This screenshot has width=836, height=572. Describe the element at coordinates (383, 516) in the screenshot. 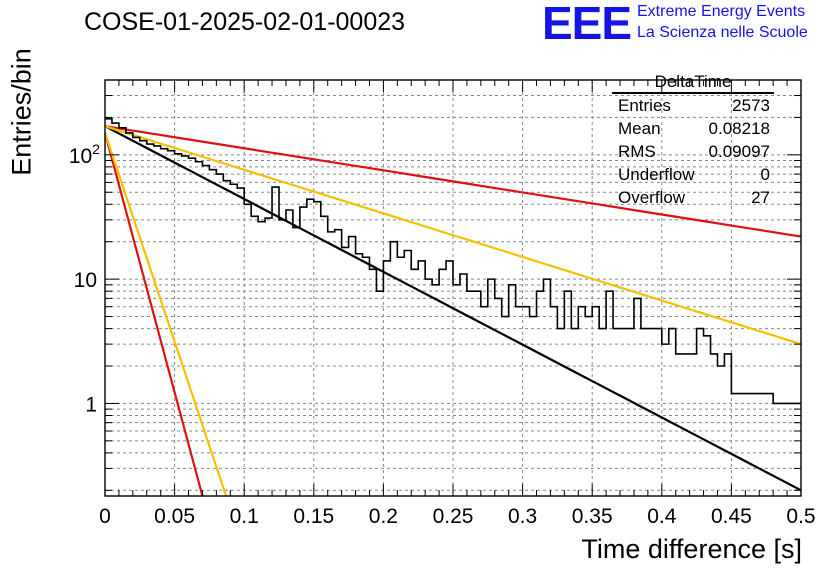

I see `x-tick-label: 0.2` at that location.